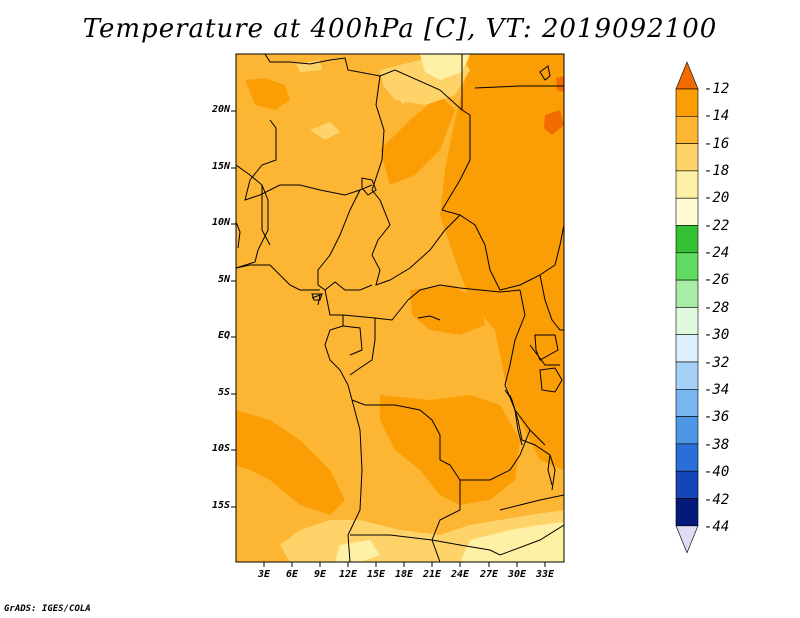  Describe the element at coordinates (531, 502) in the screenshot. I see `border-southeast` at that location.